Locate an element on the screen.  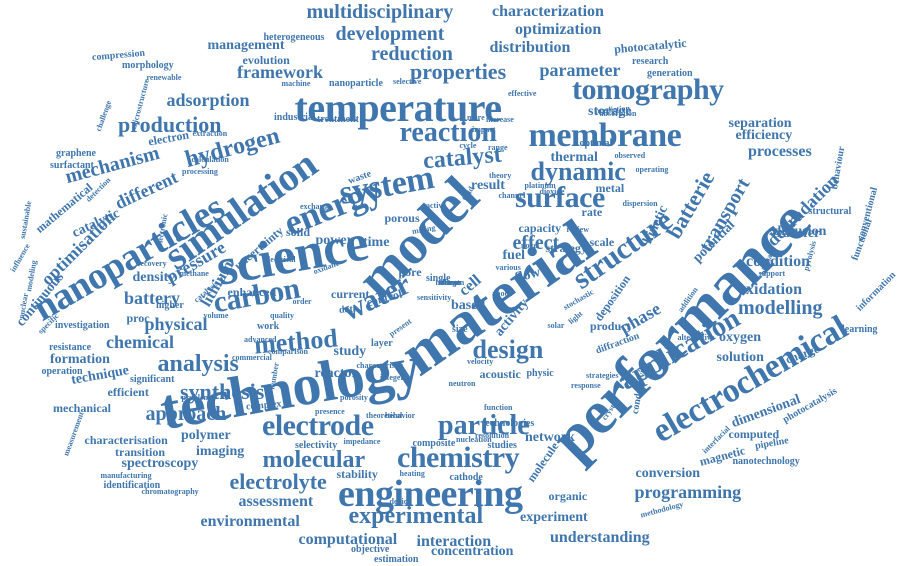
word-effect: effect is located at coordinates (536, 243).